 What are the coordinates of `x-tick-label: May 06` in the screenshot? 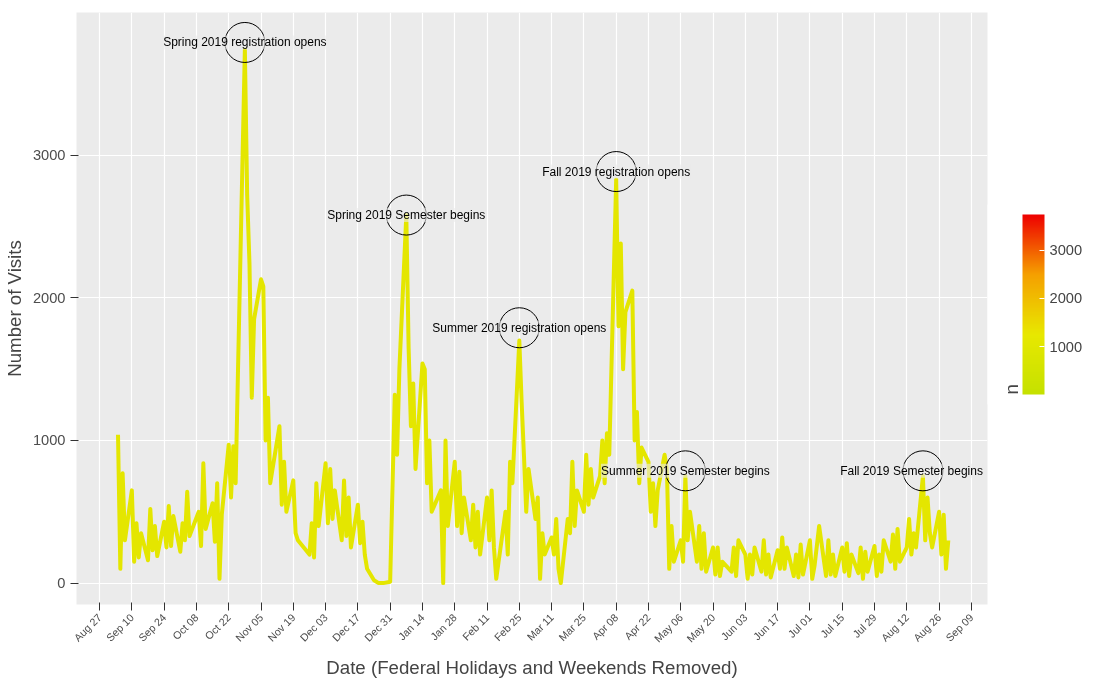 It's located at (668, 628).